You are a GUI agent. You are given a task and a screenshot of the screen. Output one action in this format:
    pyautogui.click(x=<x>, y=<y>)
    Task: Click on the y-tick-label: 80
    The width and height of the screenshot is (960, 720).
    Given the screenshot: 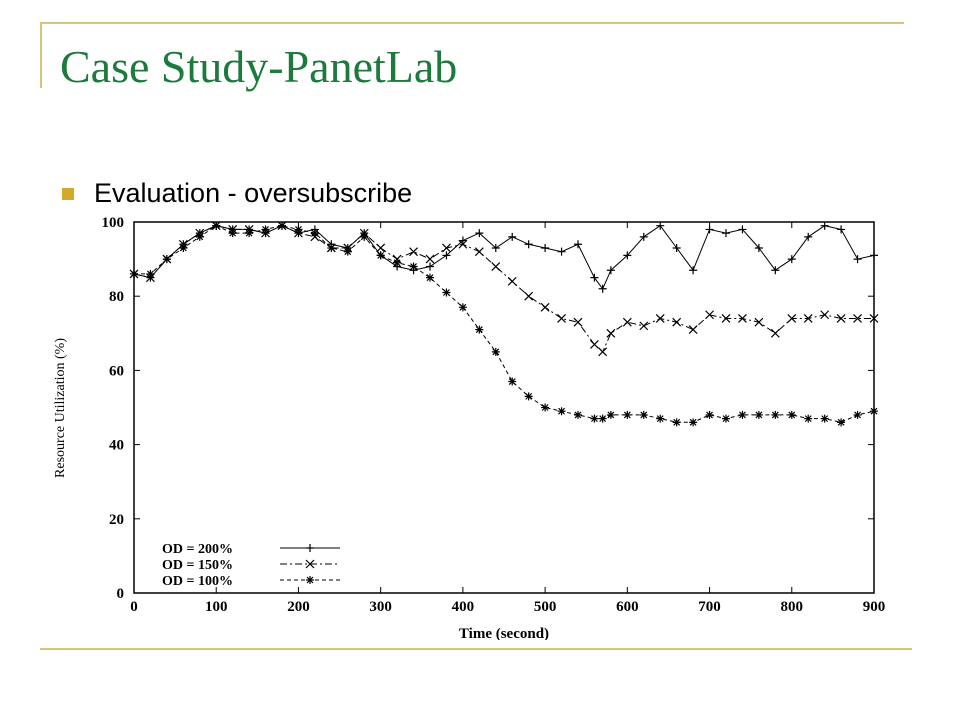 What is the action you would take?
    pyautogui.click(x=116, y=297)
    